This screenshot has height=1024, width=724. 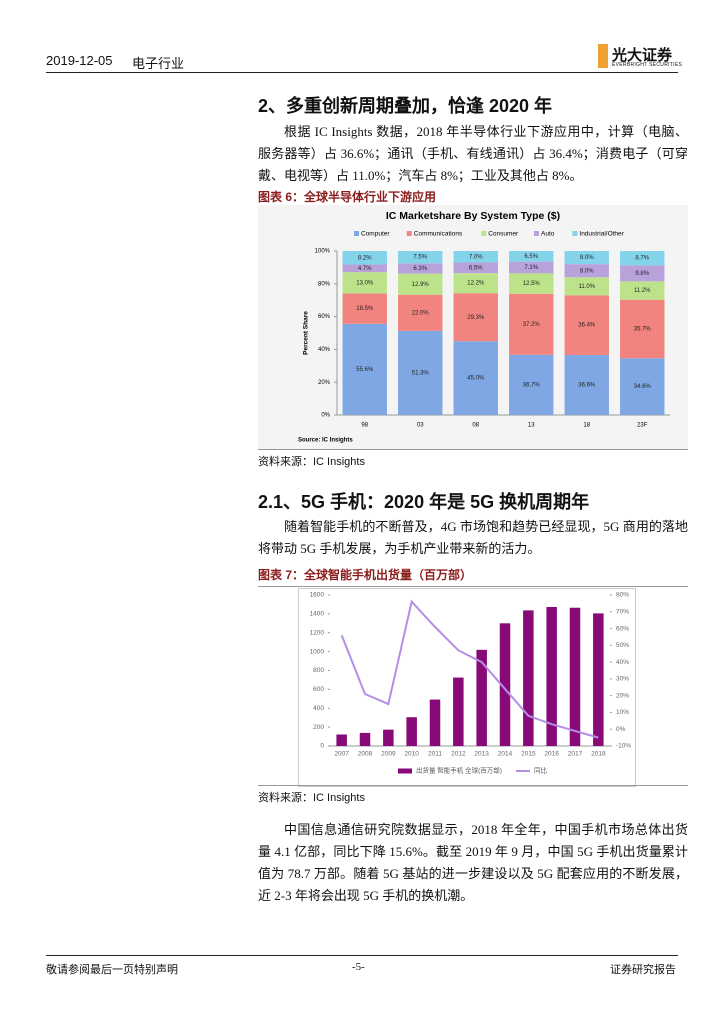 I want to click on value-label: 51.3%, so click(x=421, y=374).